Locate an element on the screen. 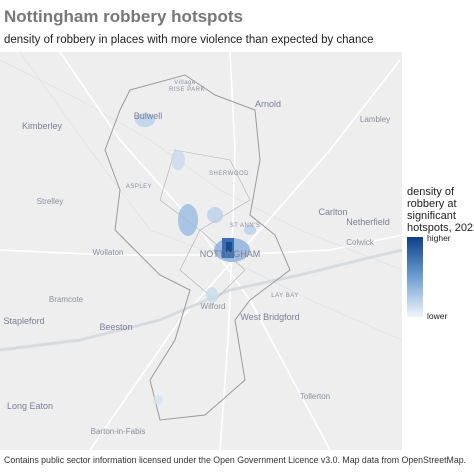 This screenshot has height=474, width=474. legend-label: lower is located at coordinates (437, 316).